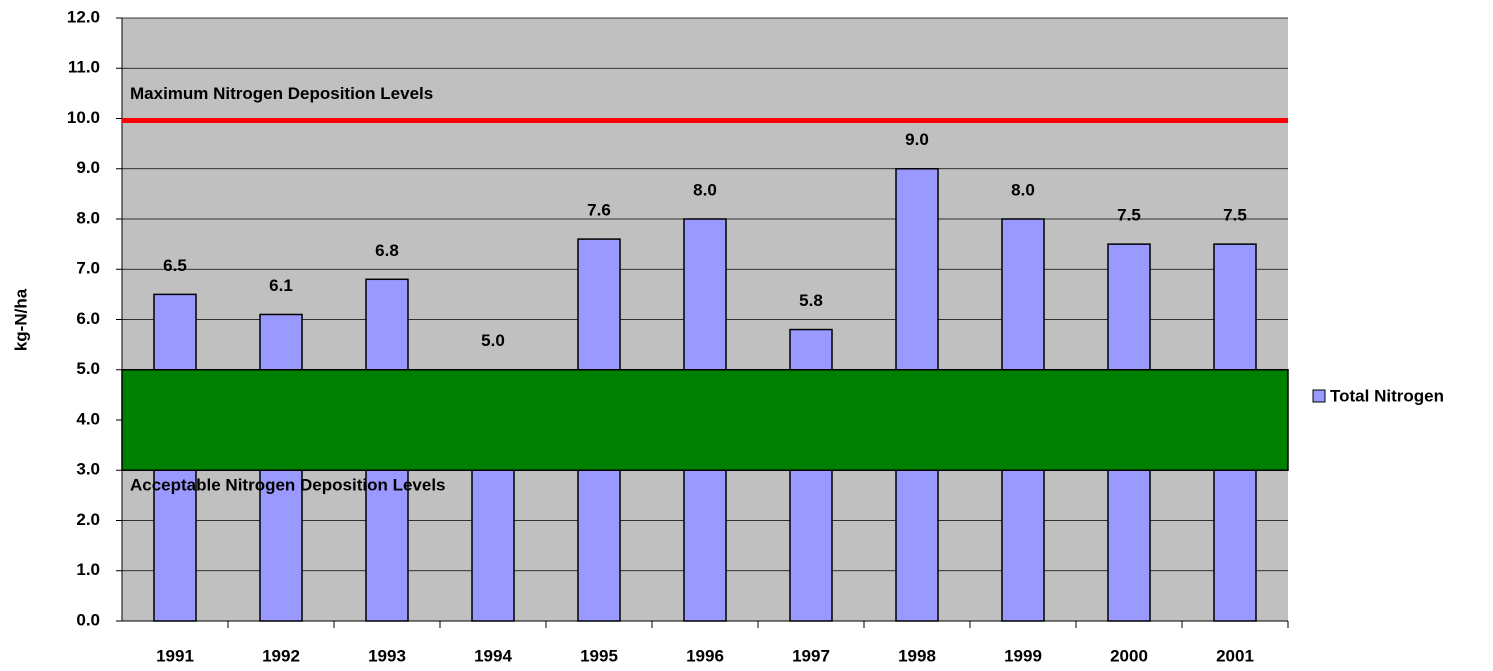 This screenshot has width=1493, height=671. What do you see at coordinates (705, 655) in the screenshot?
I see `x-tick-label: 1996` at bounding box center [705, 655].